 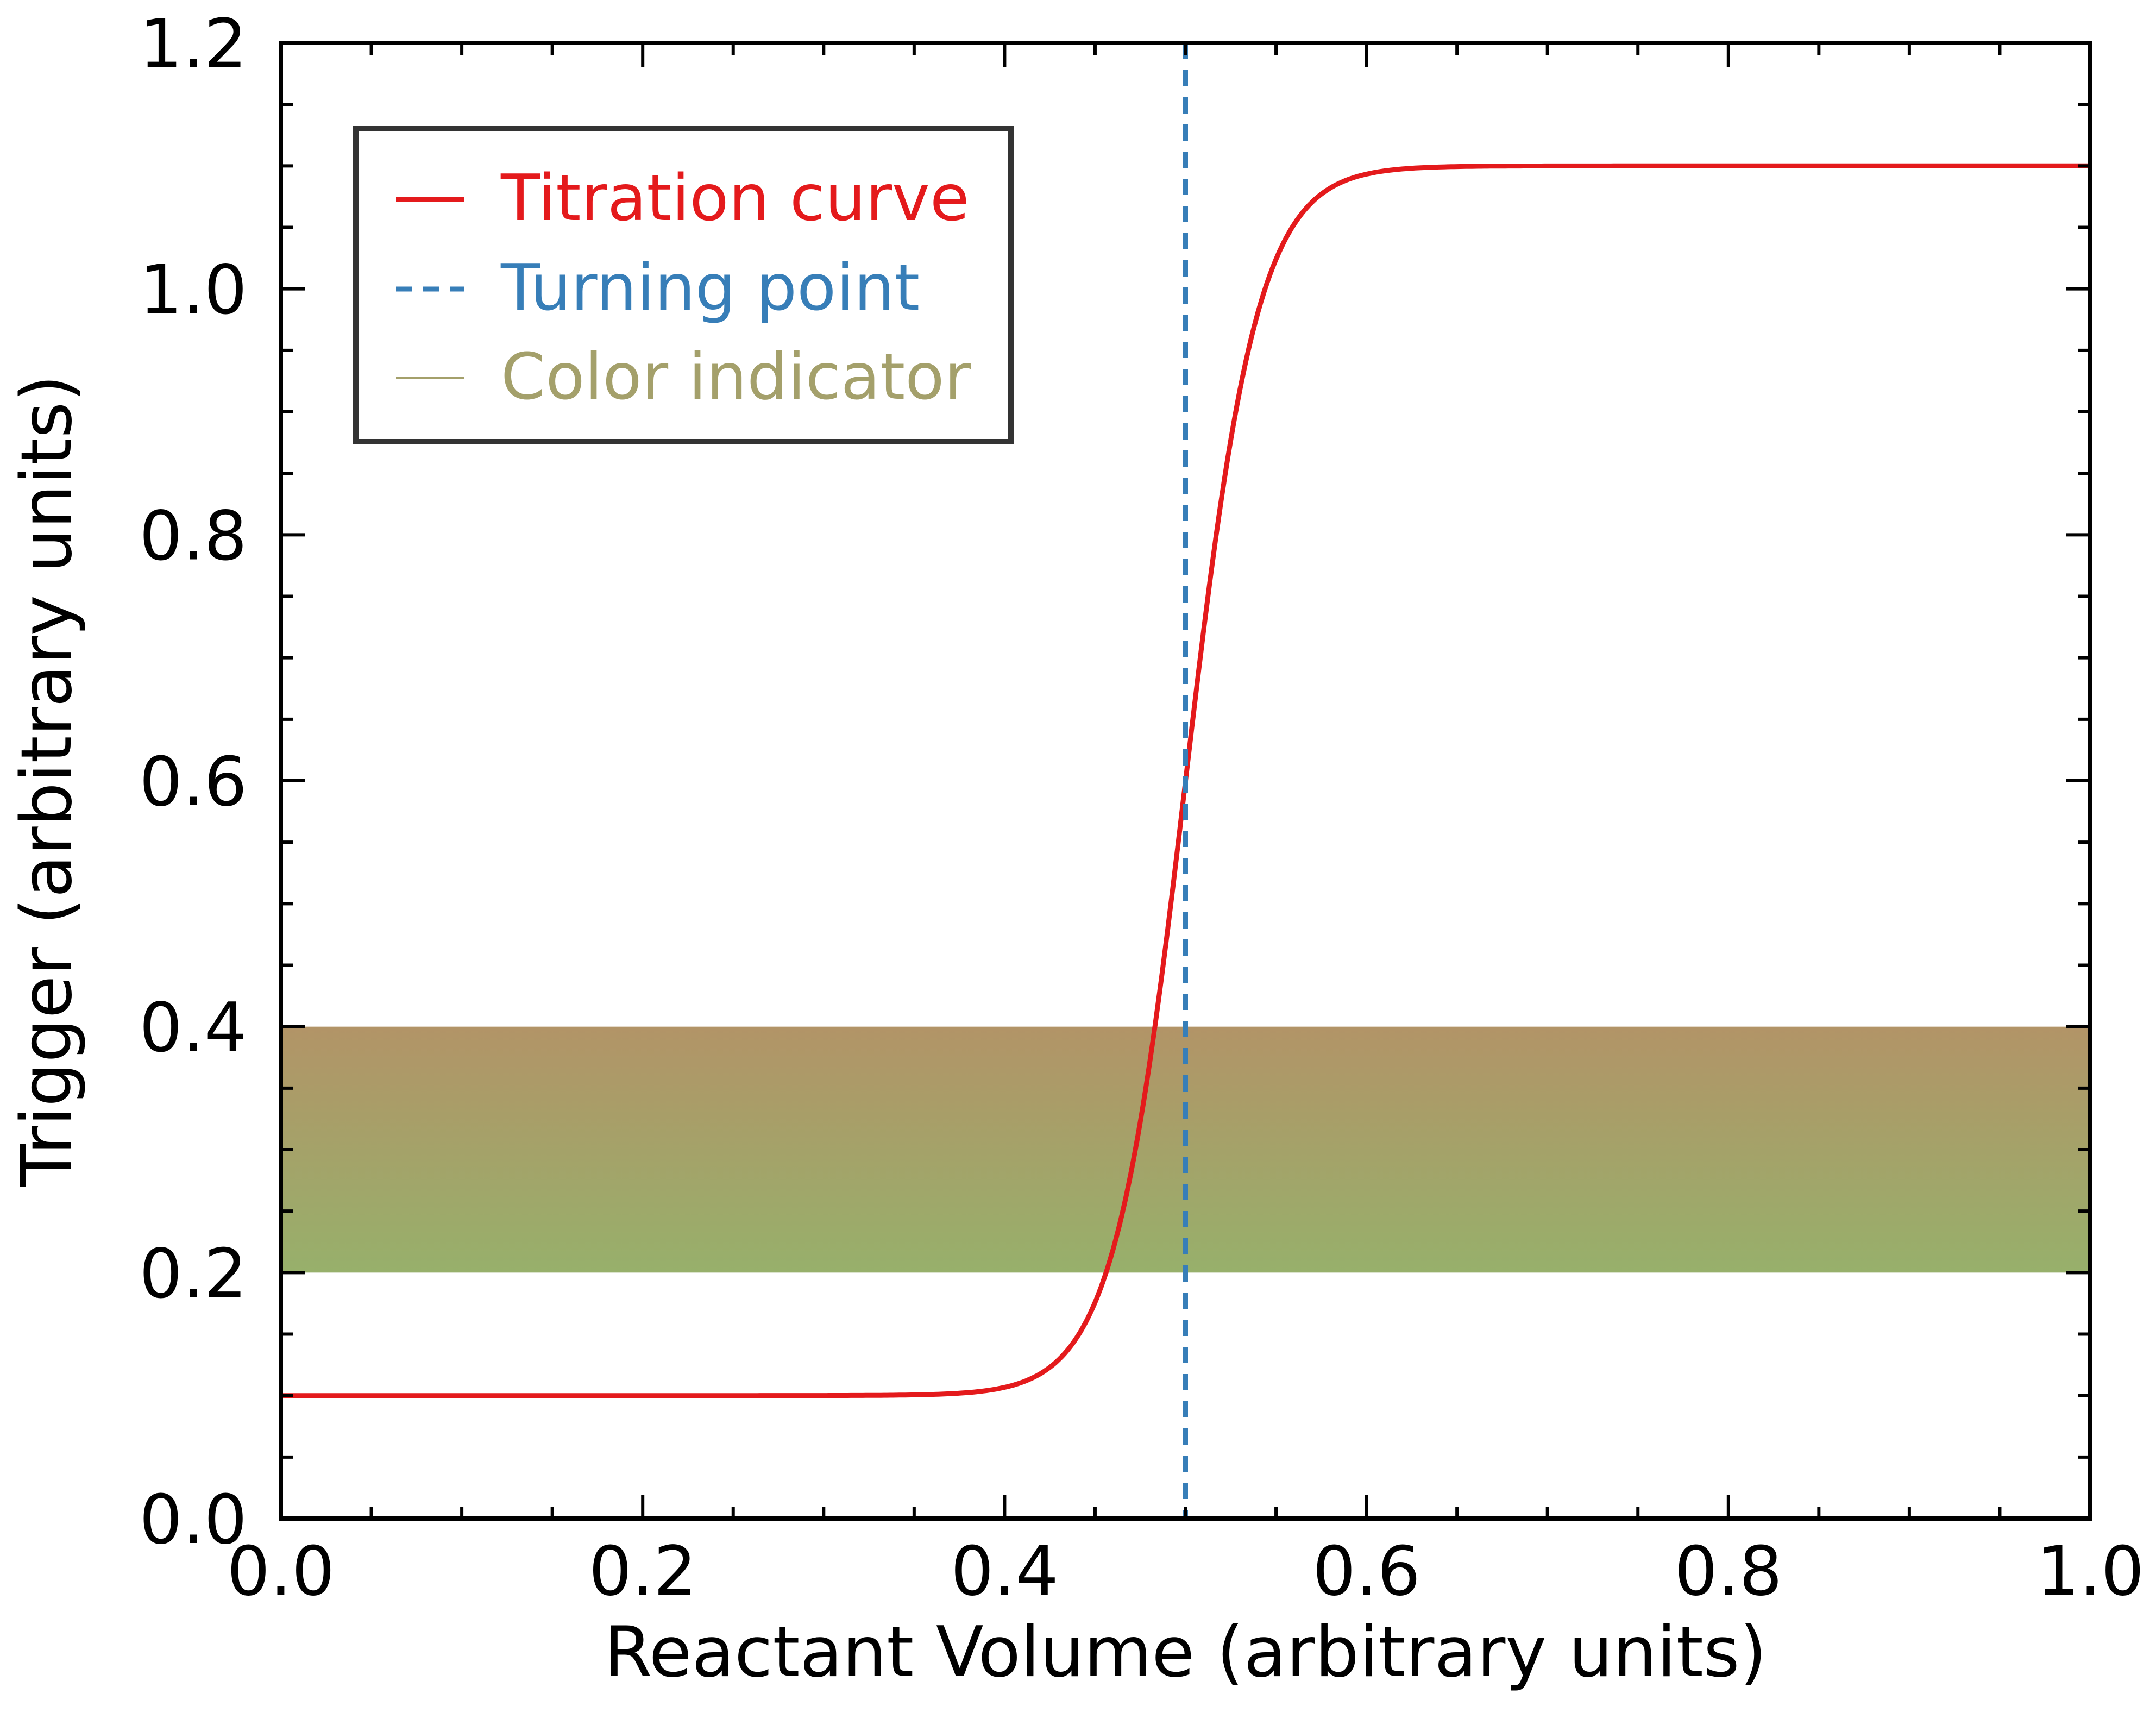 I want to click on y-tick-label: 0.2, so click(x=193, y=1273).